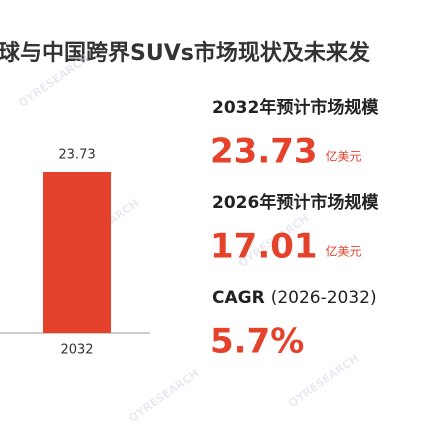 The image size is (430, 430). I want to click on stat-label: 2032年预计市场规模, so click(295, 107).